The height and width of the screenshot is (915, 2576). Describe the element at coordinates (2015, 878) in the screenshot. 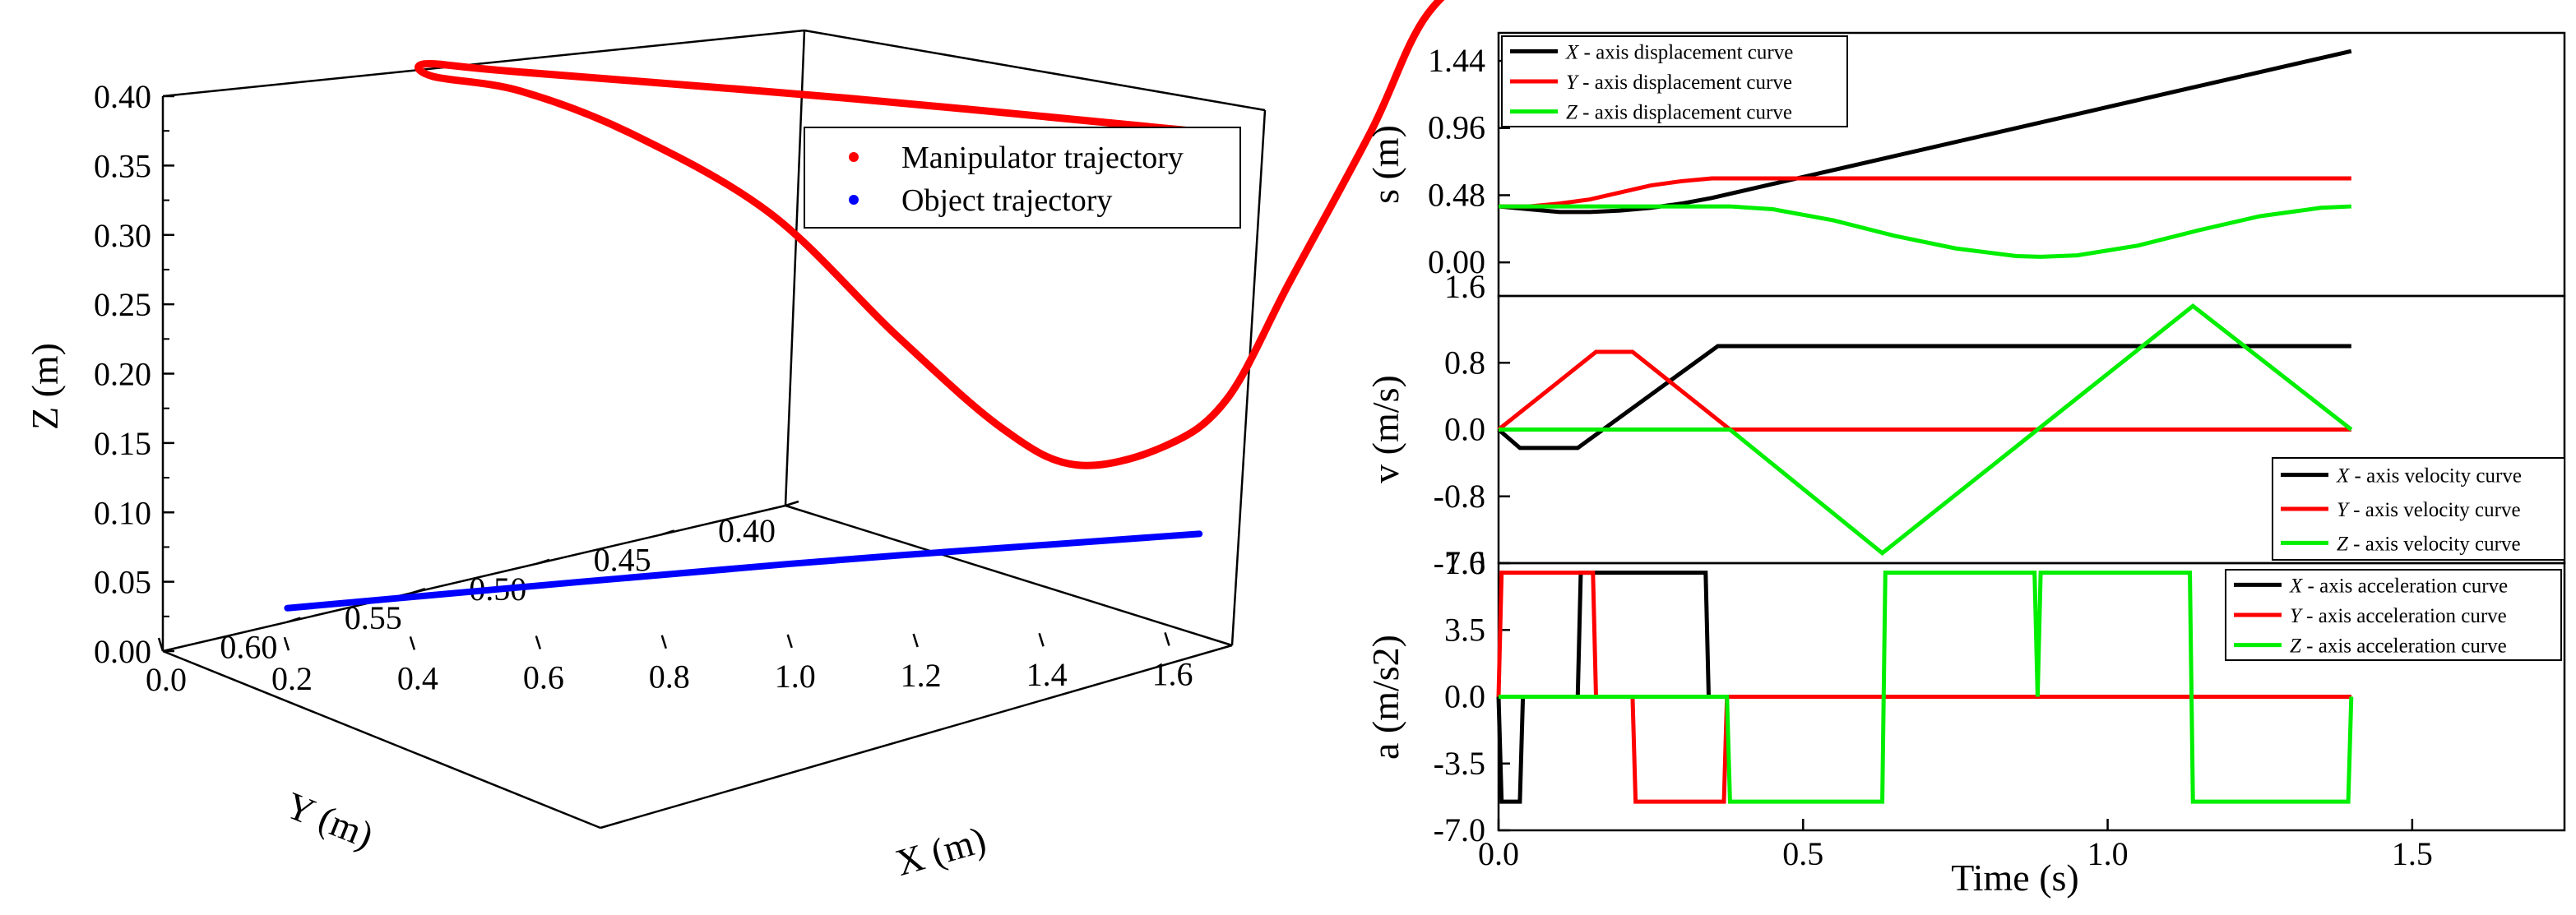

I see `time-axis-title: Time (s)` at that location.